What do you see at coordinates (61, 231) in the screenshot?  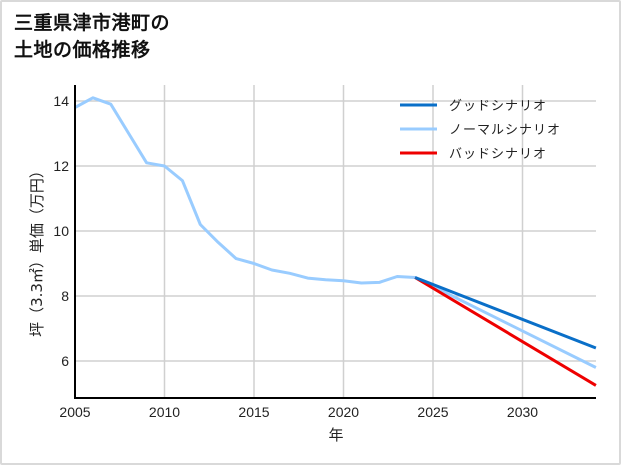 I see `y-tick-label: 10` at bounding box center [61, 231].